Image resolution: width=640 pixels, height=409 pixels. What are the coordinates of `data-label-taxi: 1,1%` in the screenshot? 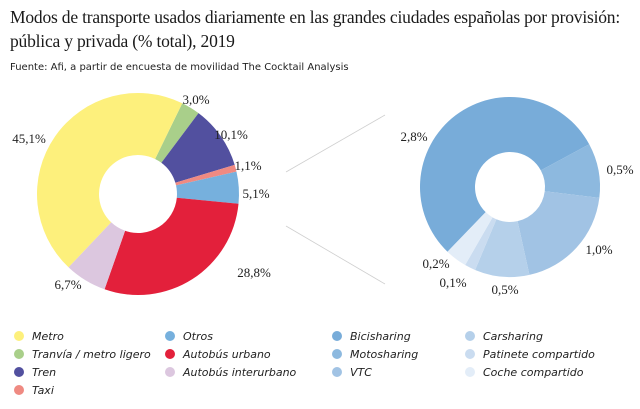 It's located at (247, 165).